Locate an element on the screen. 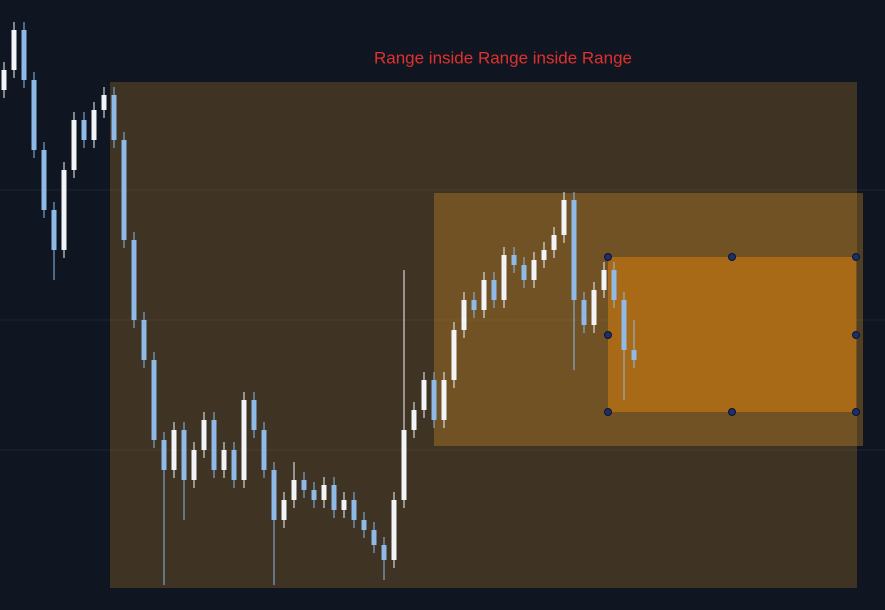 The height and width of the screenshot is (610, 885). annotation-title: Range inside Range inside Range is located at coordinates (503, 57).